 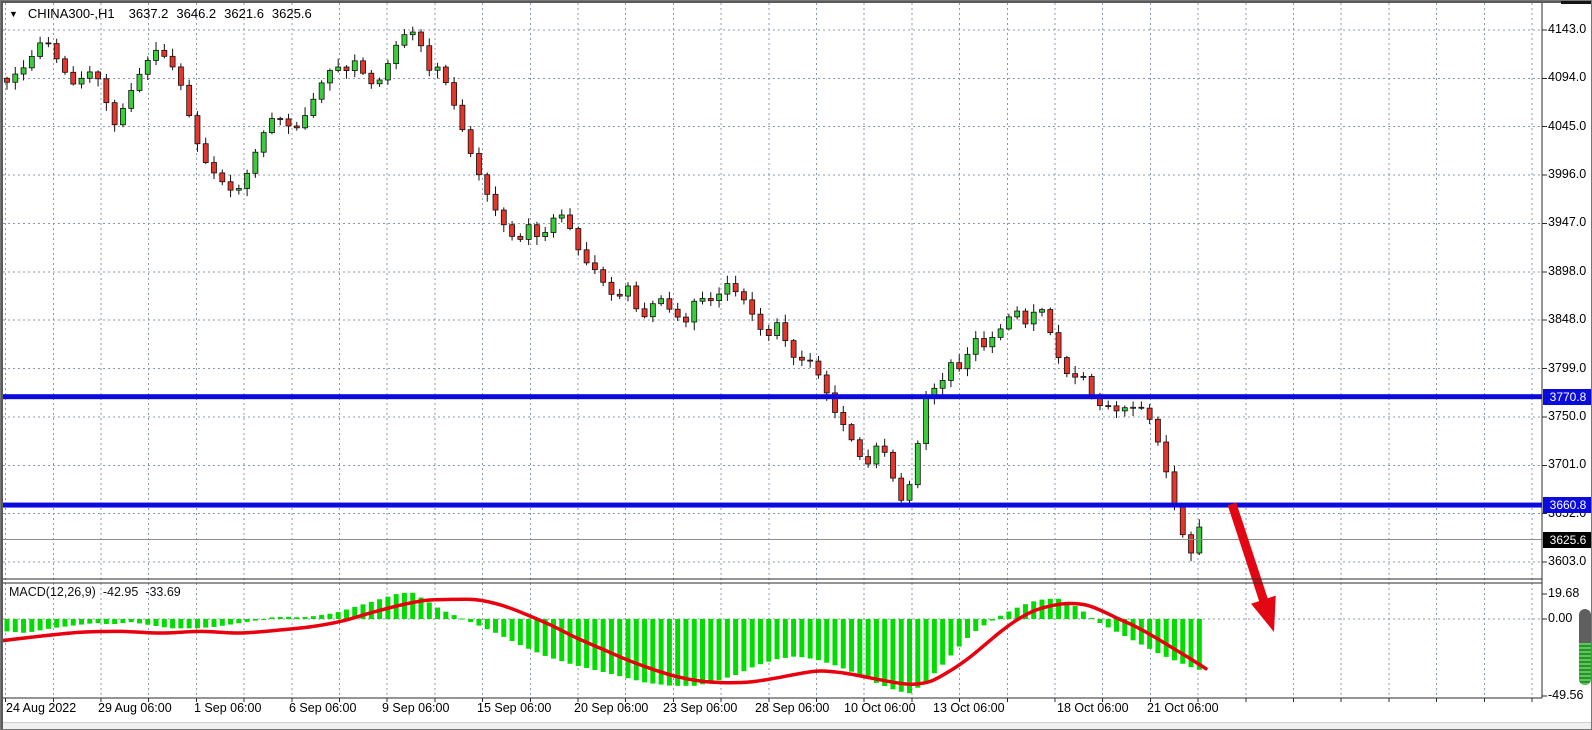 What do you see at coordinates (291, 13) in the screenshot?
I see `ohlc-close: 3625.6` at bounding box center [291, 13].